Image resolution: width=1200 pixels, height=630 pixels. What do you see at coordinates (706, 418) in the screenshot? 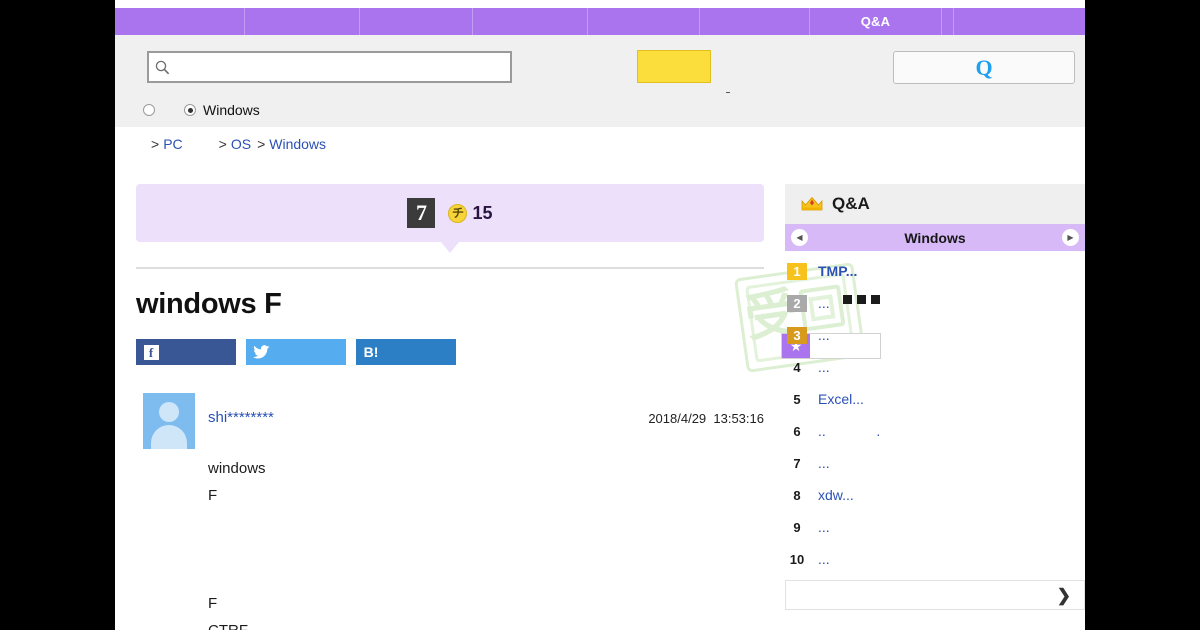
I see `post-timestamp: 2018/4/29 13:53:16` at bounding box center [706, 418].